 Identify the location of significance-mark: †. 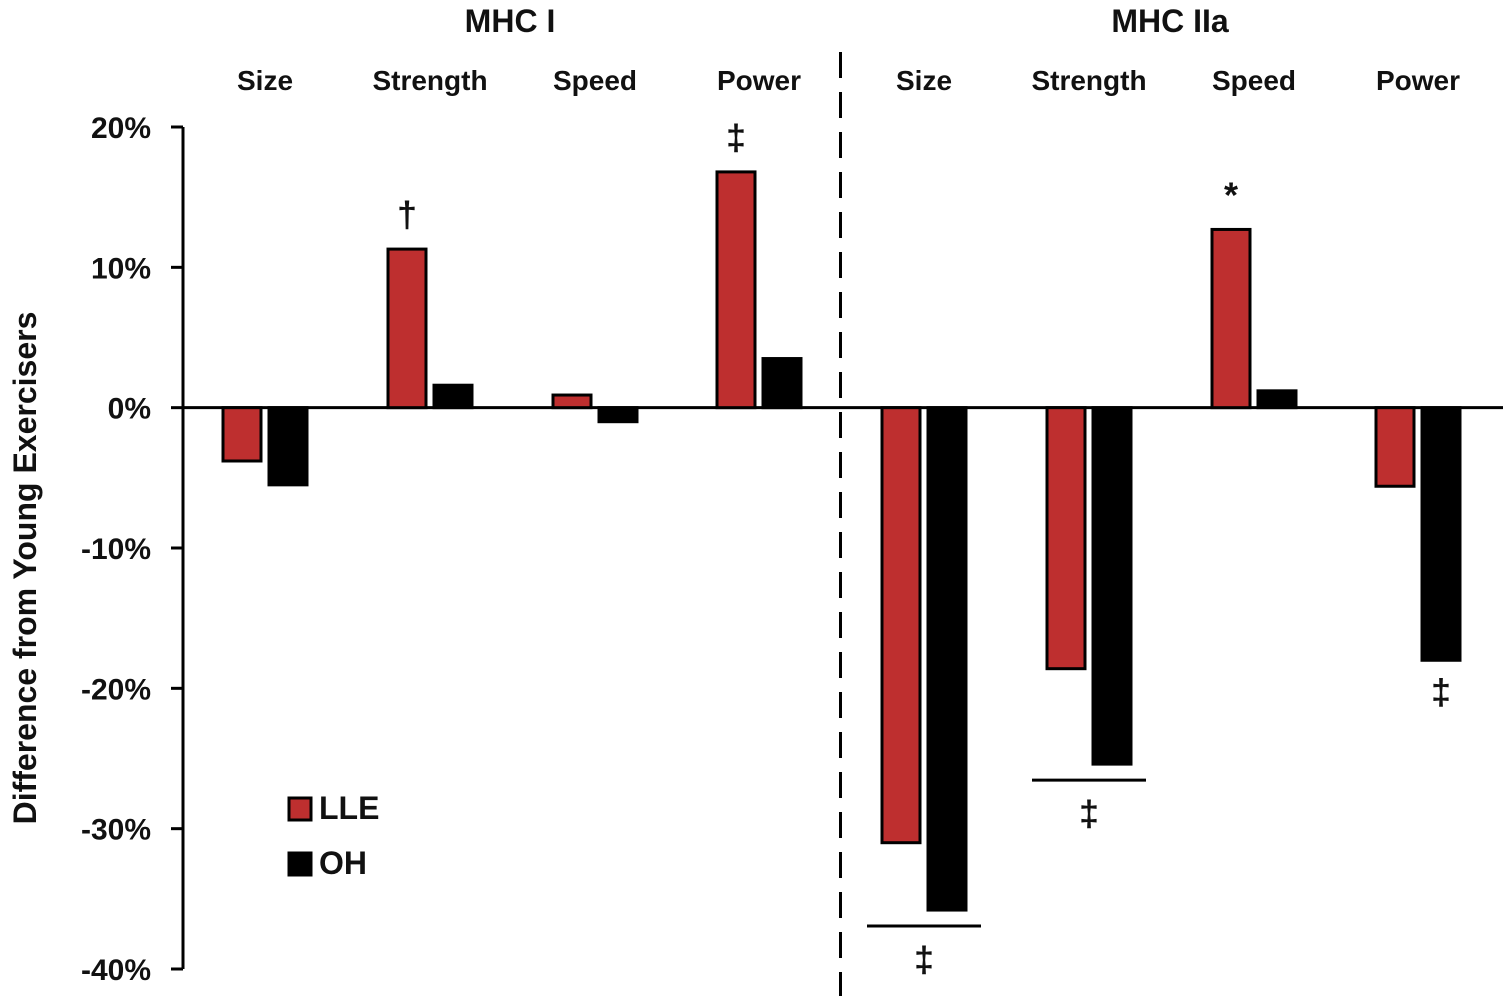
(407, 214).